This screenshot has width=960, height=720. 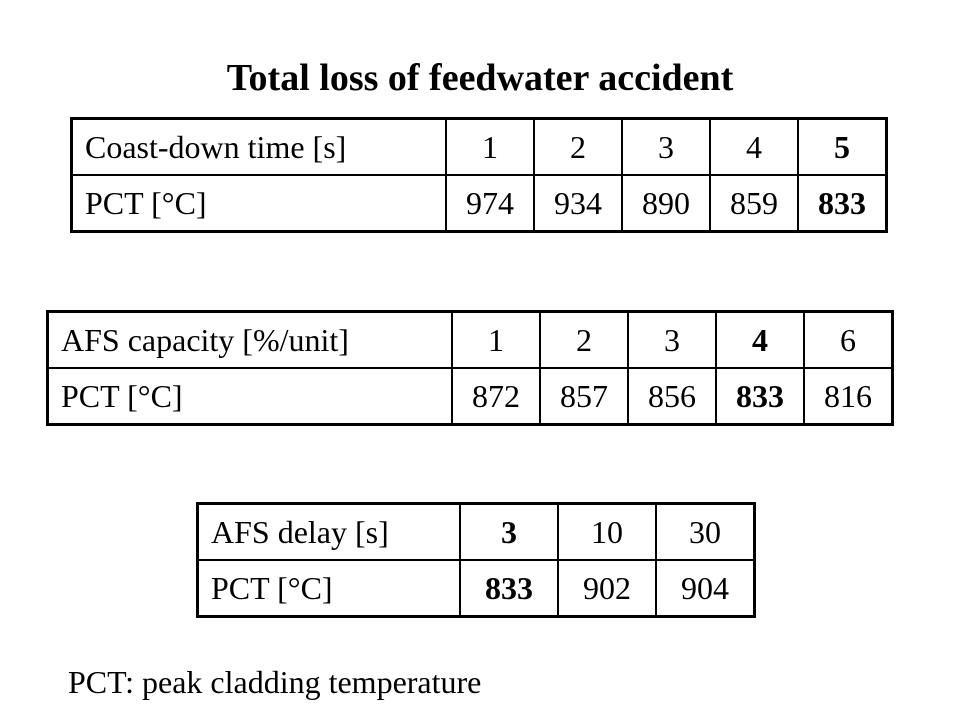 I want to click on footnote: PCT: peak cladding temperature, so click(x=275, y=682).